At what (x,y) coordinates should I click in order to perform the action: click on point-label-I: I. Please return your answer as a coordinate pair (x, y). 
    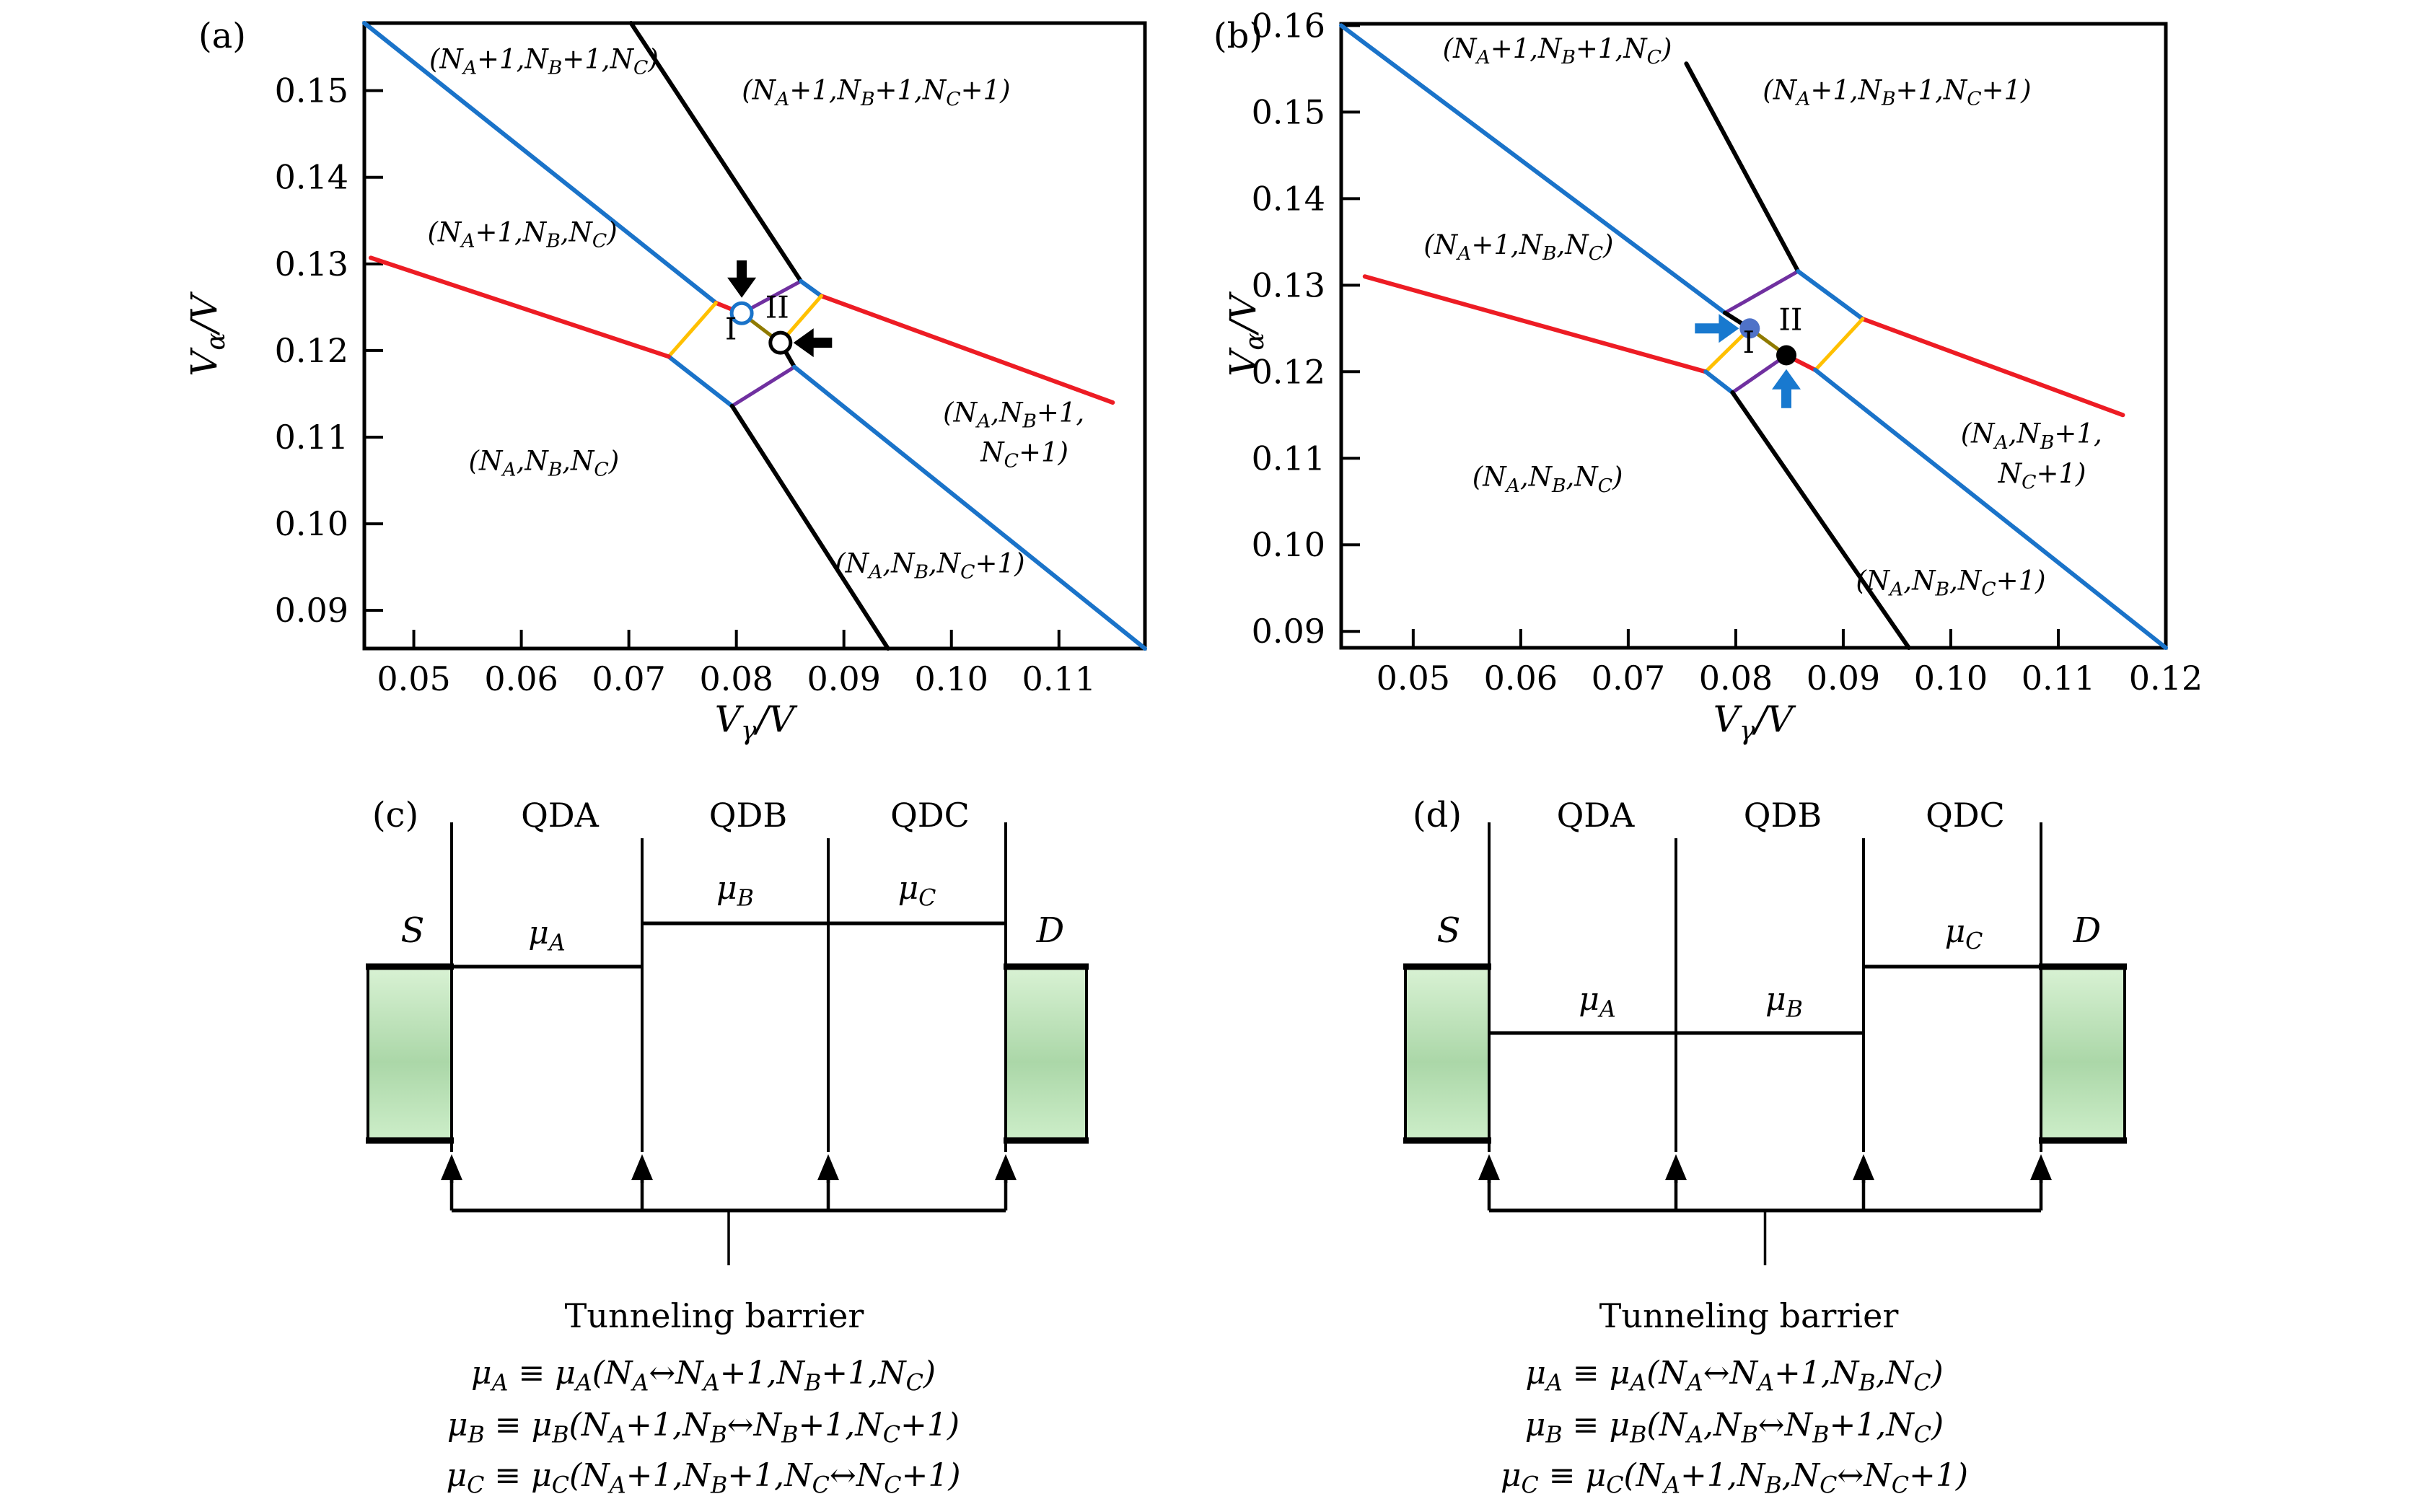
    Looking at the image, I should click on (1748, 342).